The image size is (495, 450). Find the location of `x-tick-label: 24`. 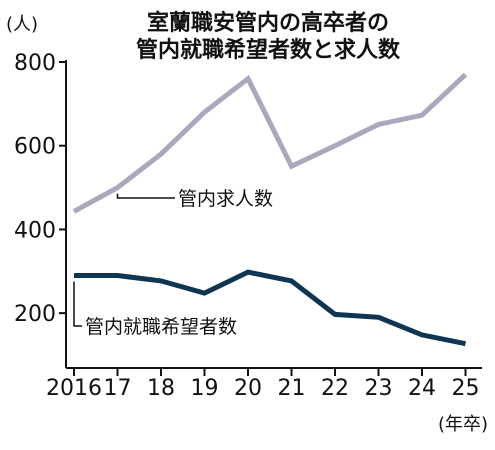

x-tick-label: 24 is located at coordinates (422, 388).